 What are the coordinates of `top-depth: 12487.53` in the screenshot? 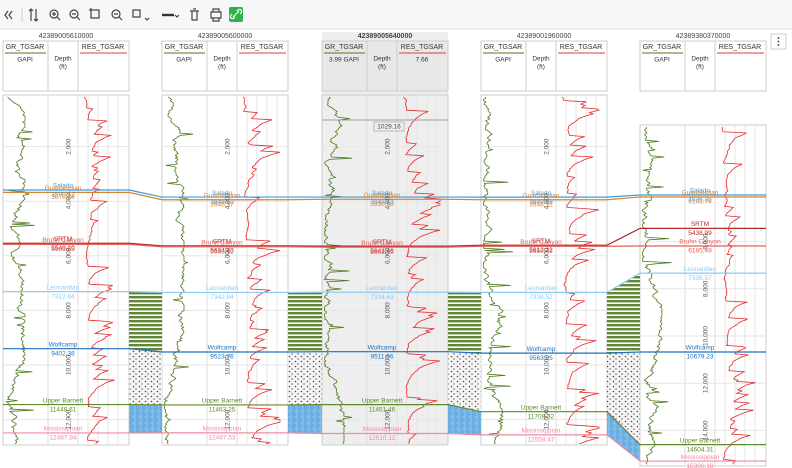 It's located at (221, 438).